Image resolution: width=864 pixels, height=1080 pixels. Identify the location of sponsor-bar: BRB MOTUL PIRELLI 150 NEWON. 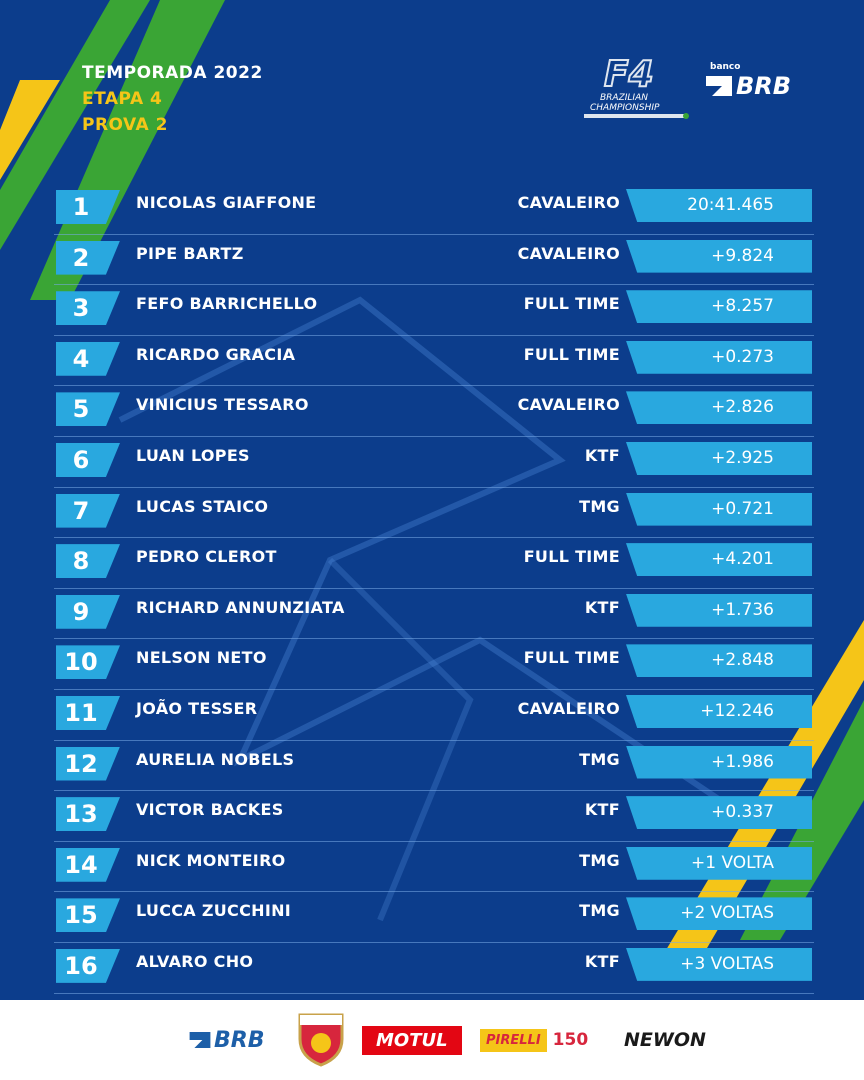
(432, 1040).